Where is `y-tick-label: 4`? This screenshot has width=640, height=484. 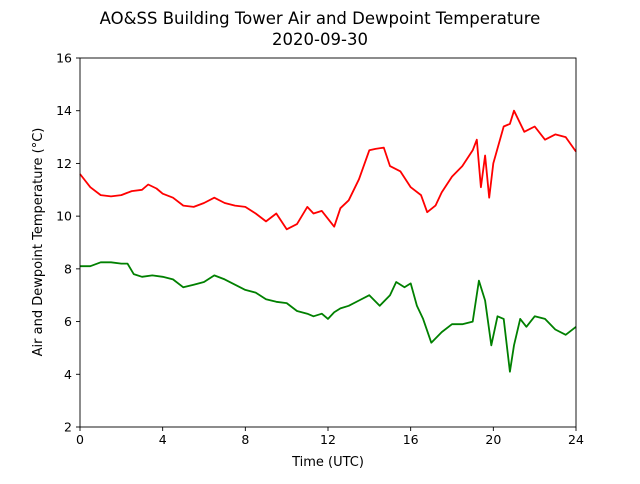
y-tick-label: 4 is located at coordinates (68, 374).